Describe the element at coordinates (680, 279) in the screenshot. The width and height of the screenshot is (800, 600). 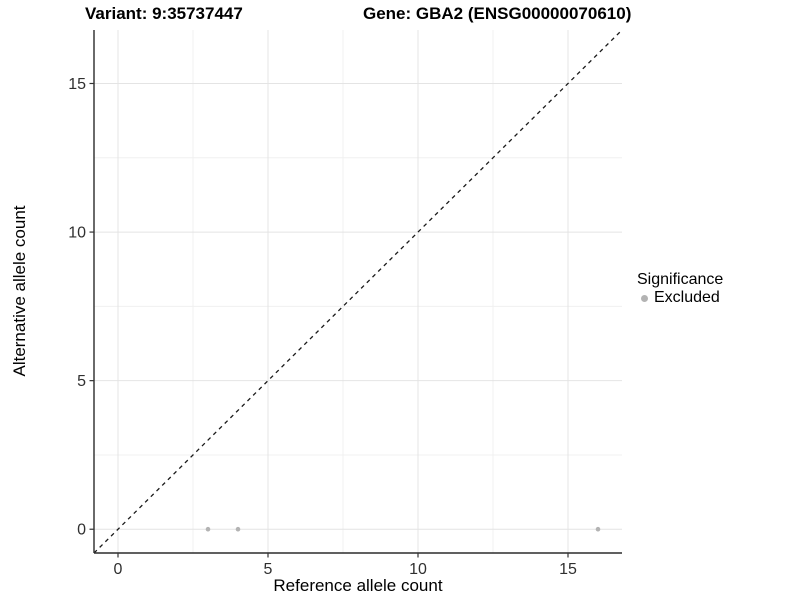
I see `legend-title: Significance` at that location.